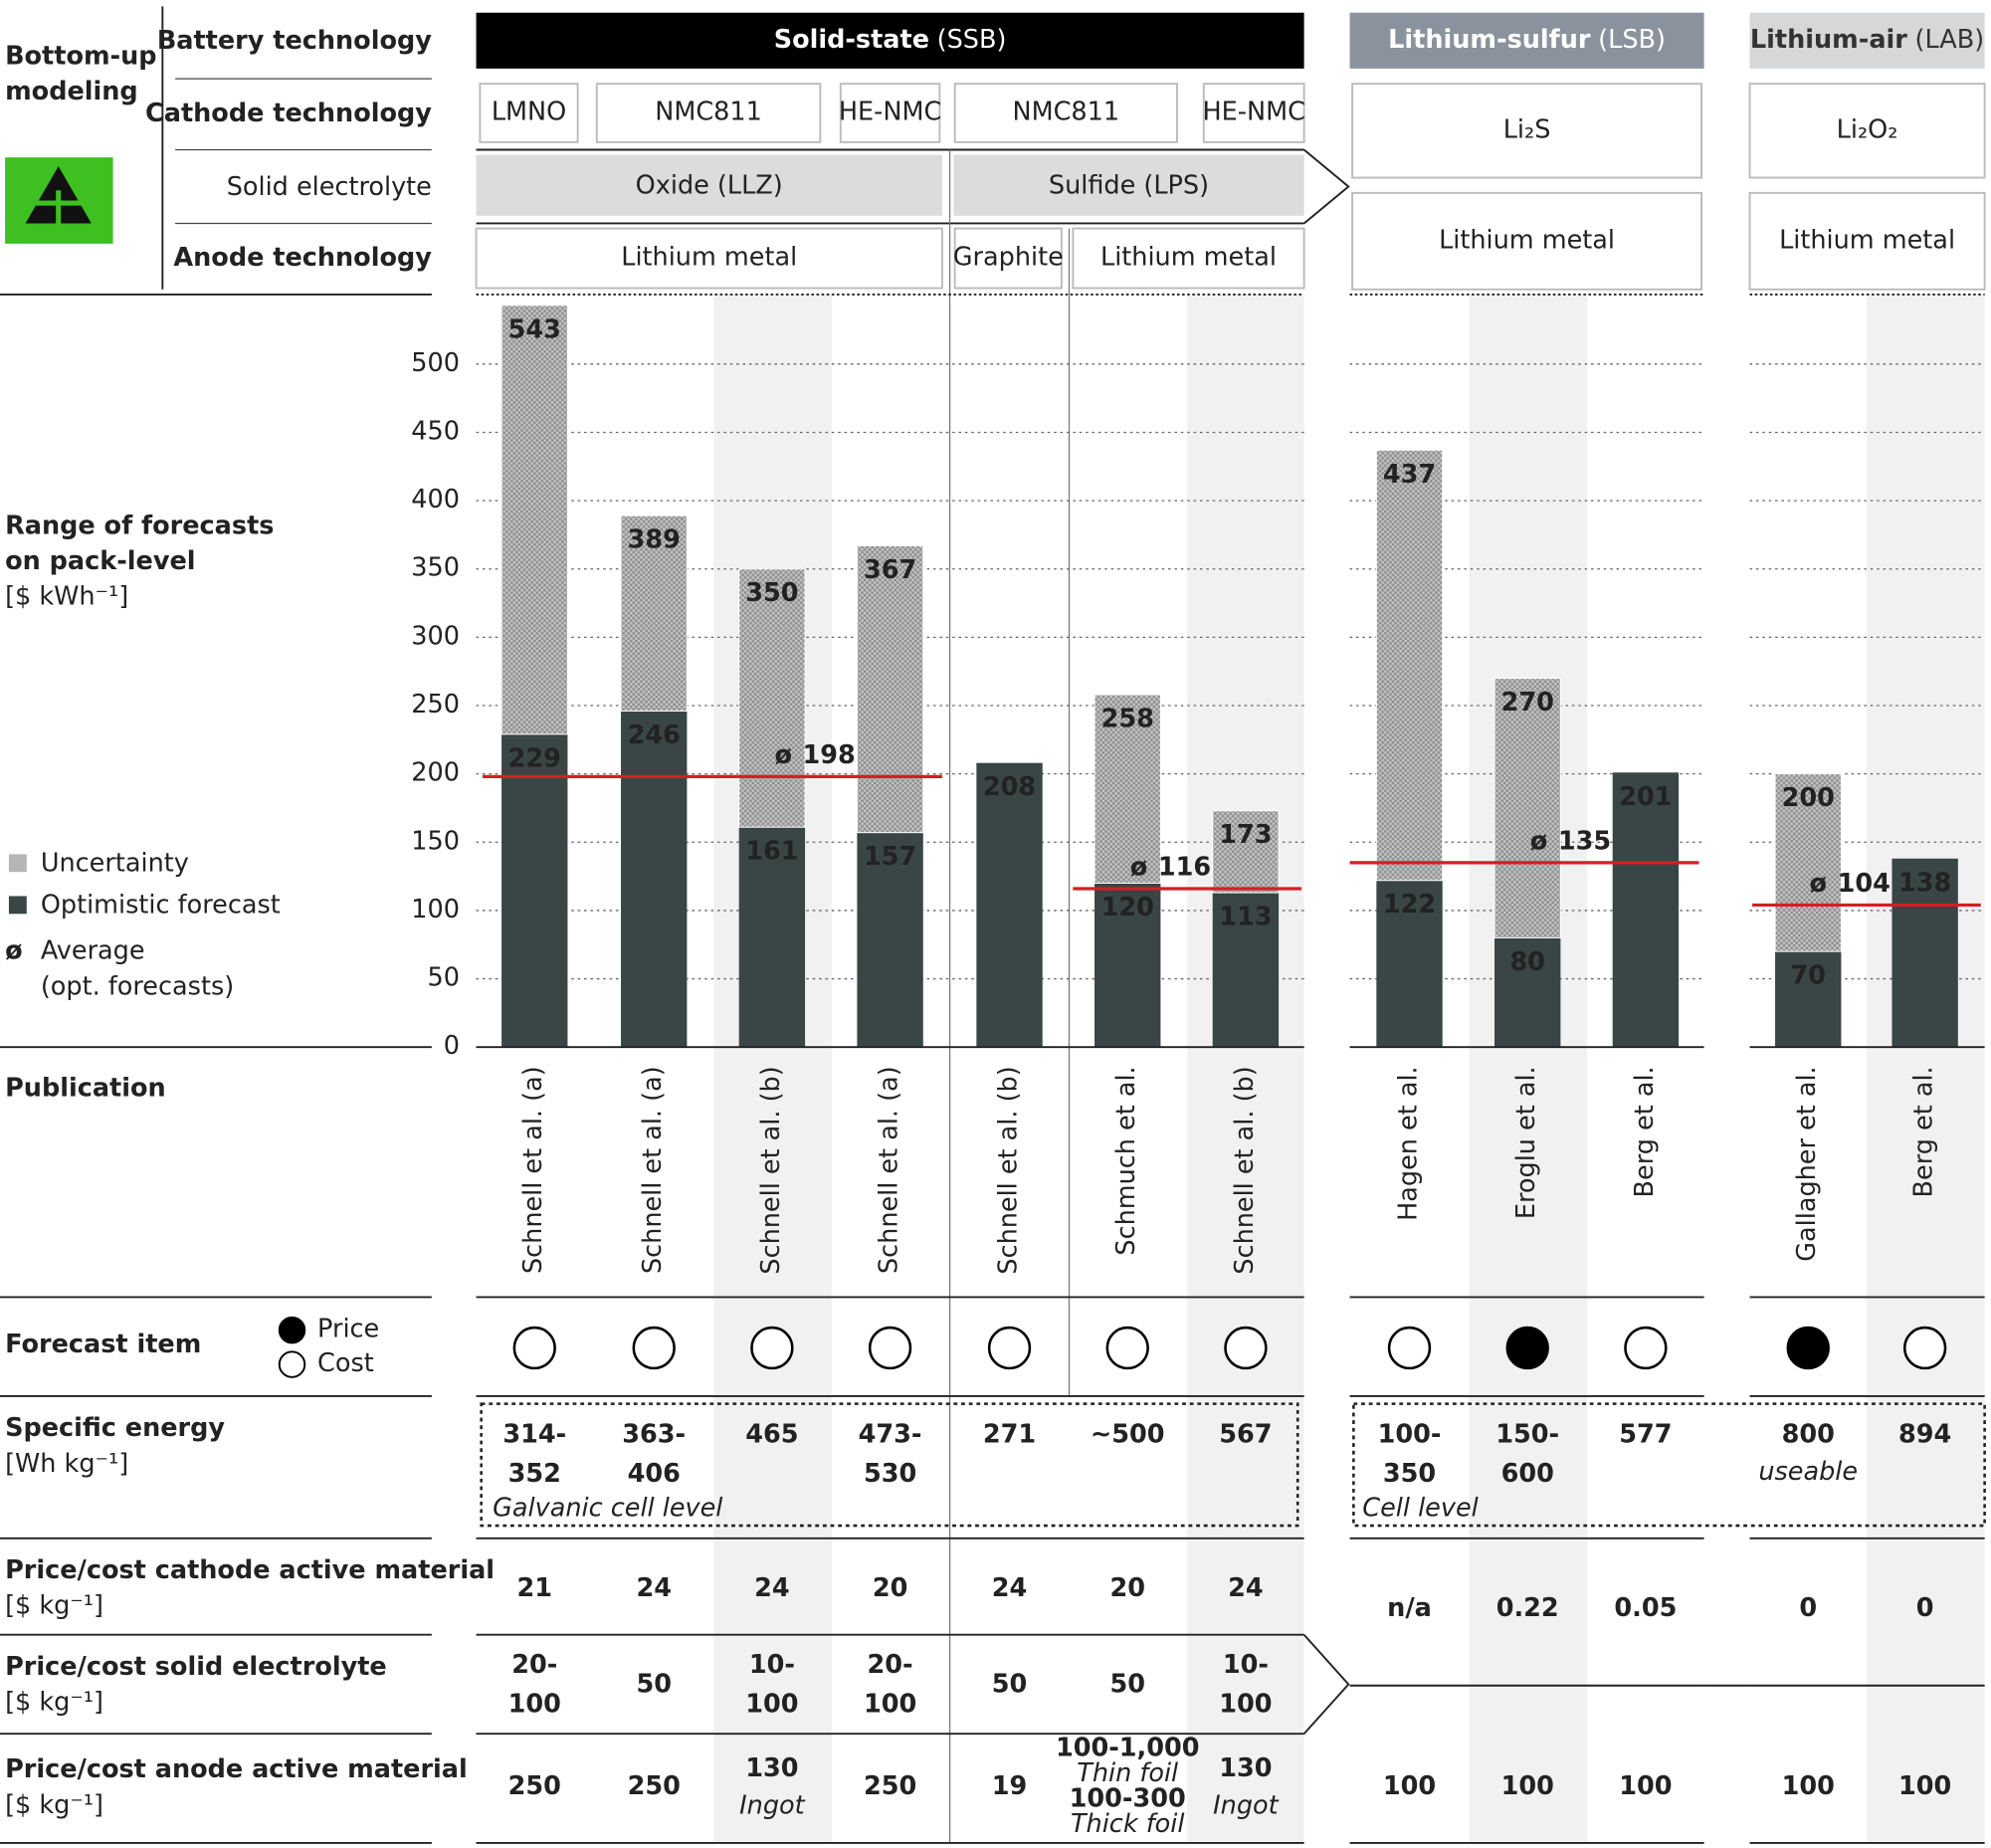  Describe the element at coordinates (1925, 1608) in the screenshot. I see `cell-value: 0` at that location.